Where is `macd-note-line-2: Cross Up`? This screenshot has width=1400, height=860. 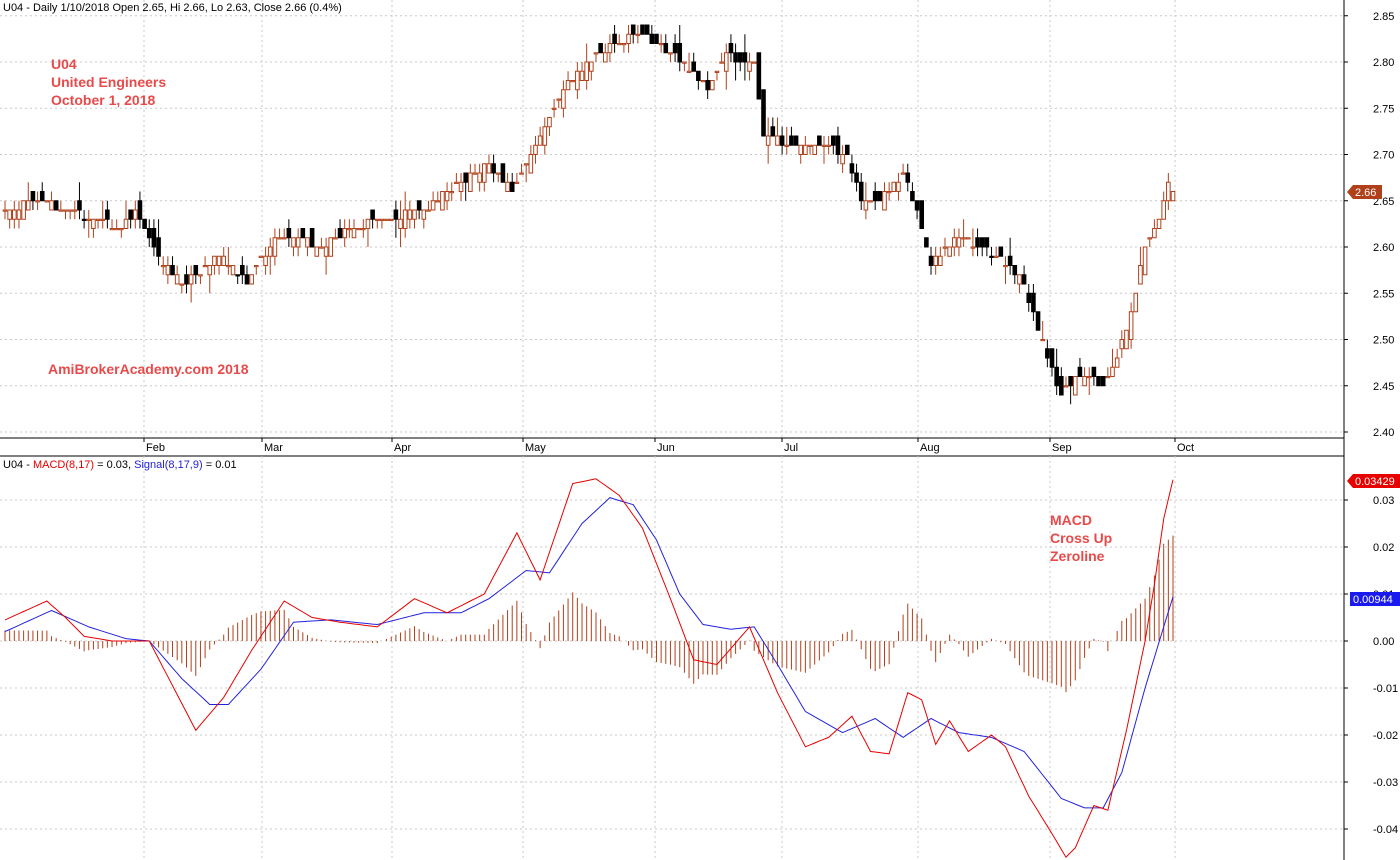 macd-note-line-2: Cross Up is located at coordinates (1081, 538).